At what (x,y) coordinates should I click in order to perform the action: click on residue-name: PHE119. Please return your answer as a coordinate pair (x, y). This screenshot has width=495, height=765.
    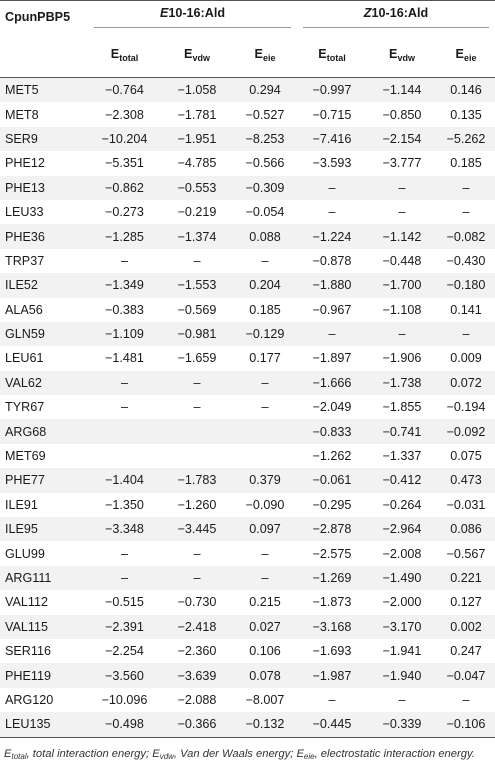
    Looking at the image, I should click on (44, 675).